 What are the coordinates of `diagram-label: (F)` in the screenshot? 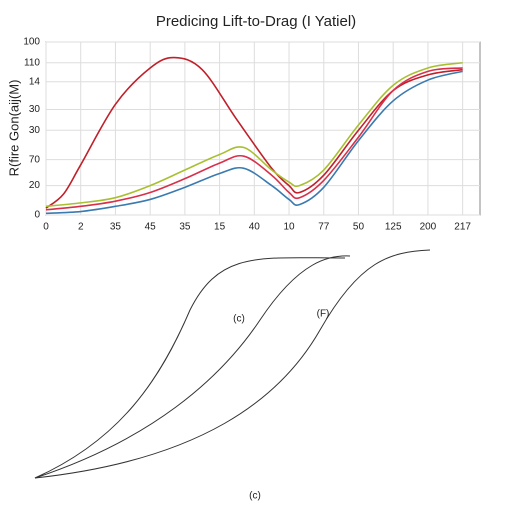 It's located at (323, 314).